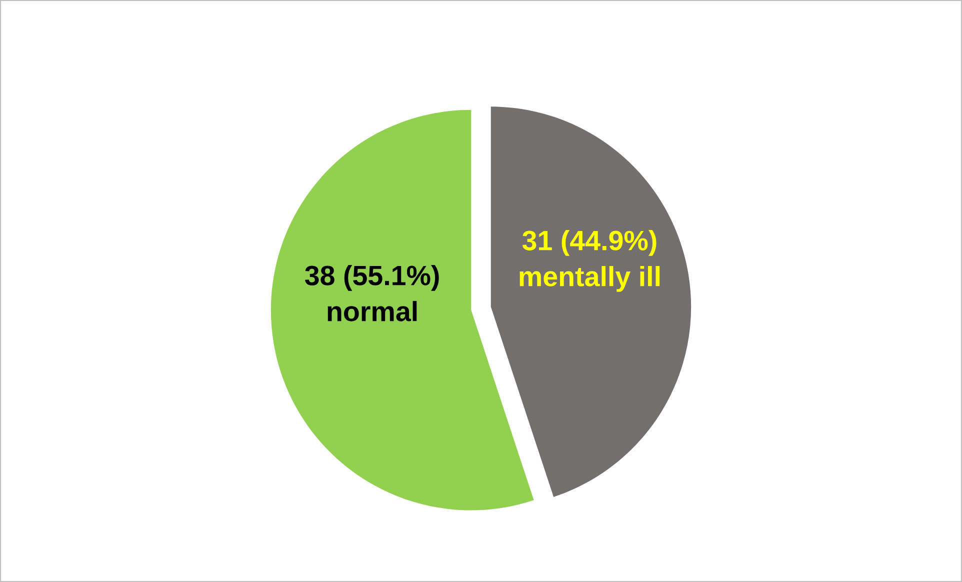  Describe the element at coordinates (590, 279) in the screenshot. I see `slice-label: mentally ill` at that location.